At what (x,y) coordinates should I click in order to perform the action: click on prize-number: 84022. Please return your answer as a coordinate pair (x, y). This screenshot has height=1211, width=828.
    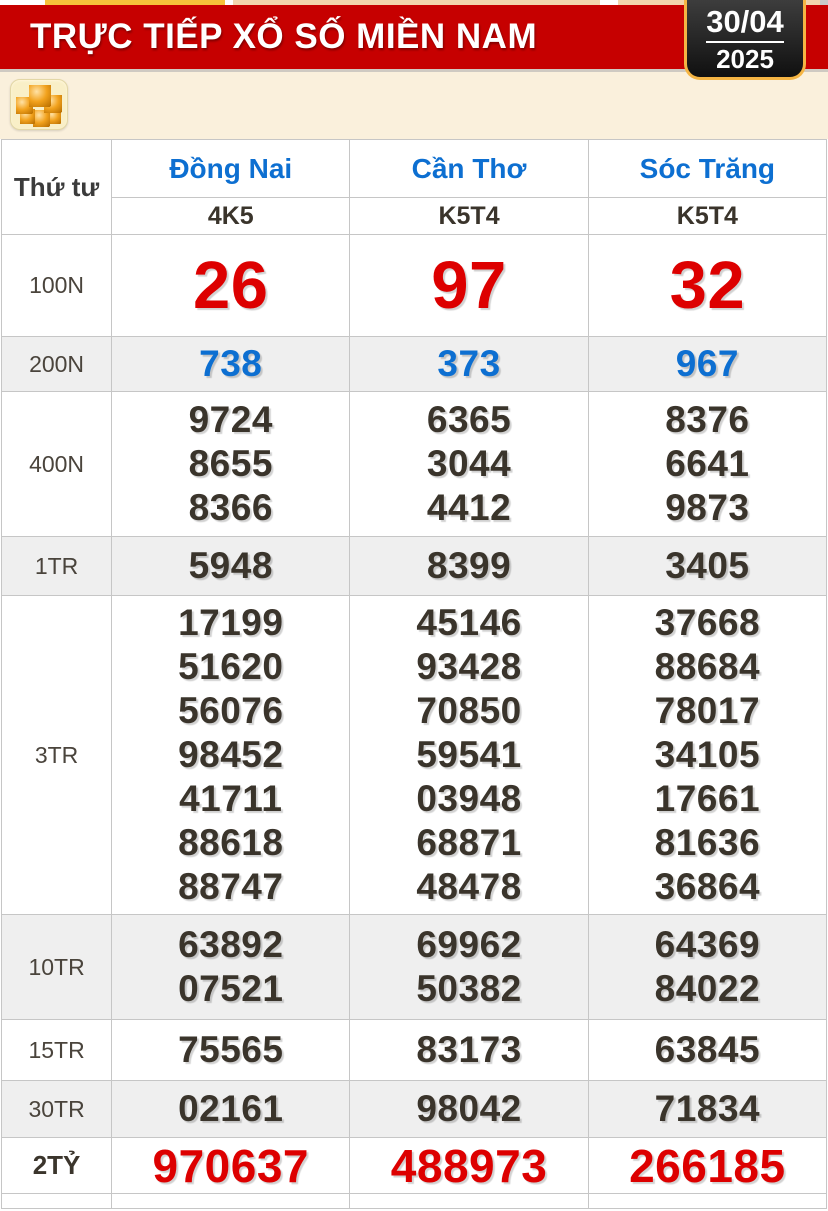
    Looking at the image, I should click on (707, 988).